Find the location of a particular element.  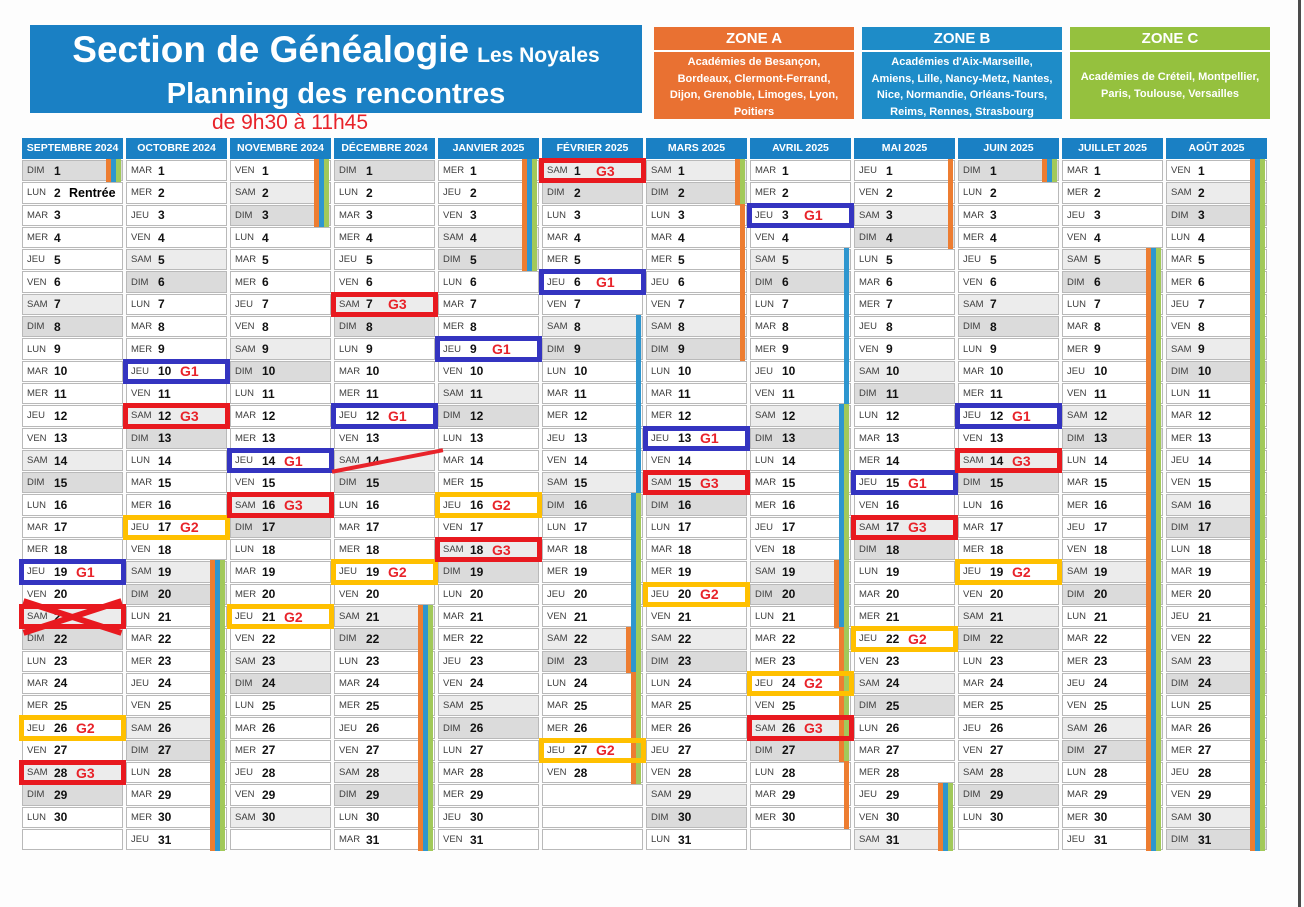

day-number: 22 is located at coordinates (997, 638).